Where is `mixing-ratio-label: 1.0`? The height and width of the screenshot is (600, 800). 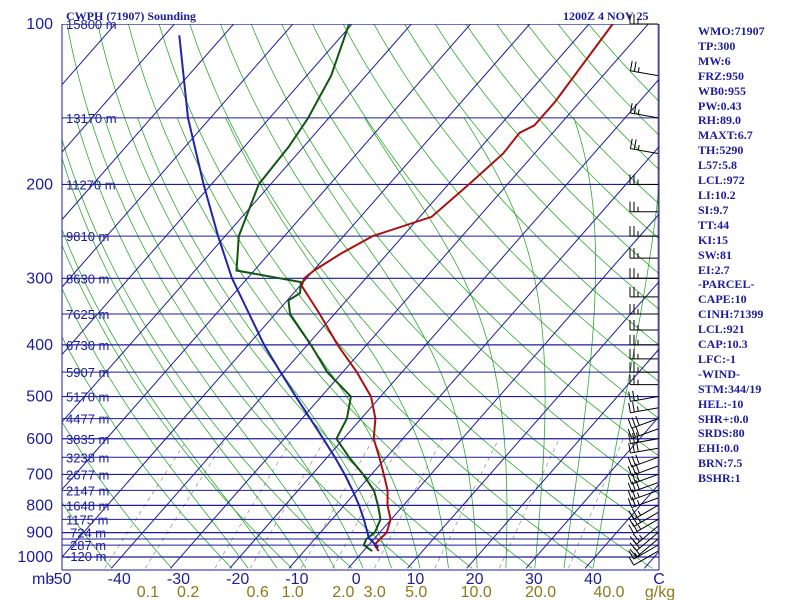
mixing-ratio-label: 1.0 is located at coordinates (293, 592).